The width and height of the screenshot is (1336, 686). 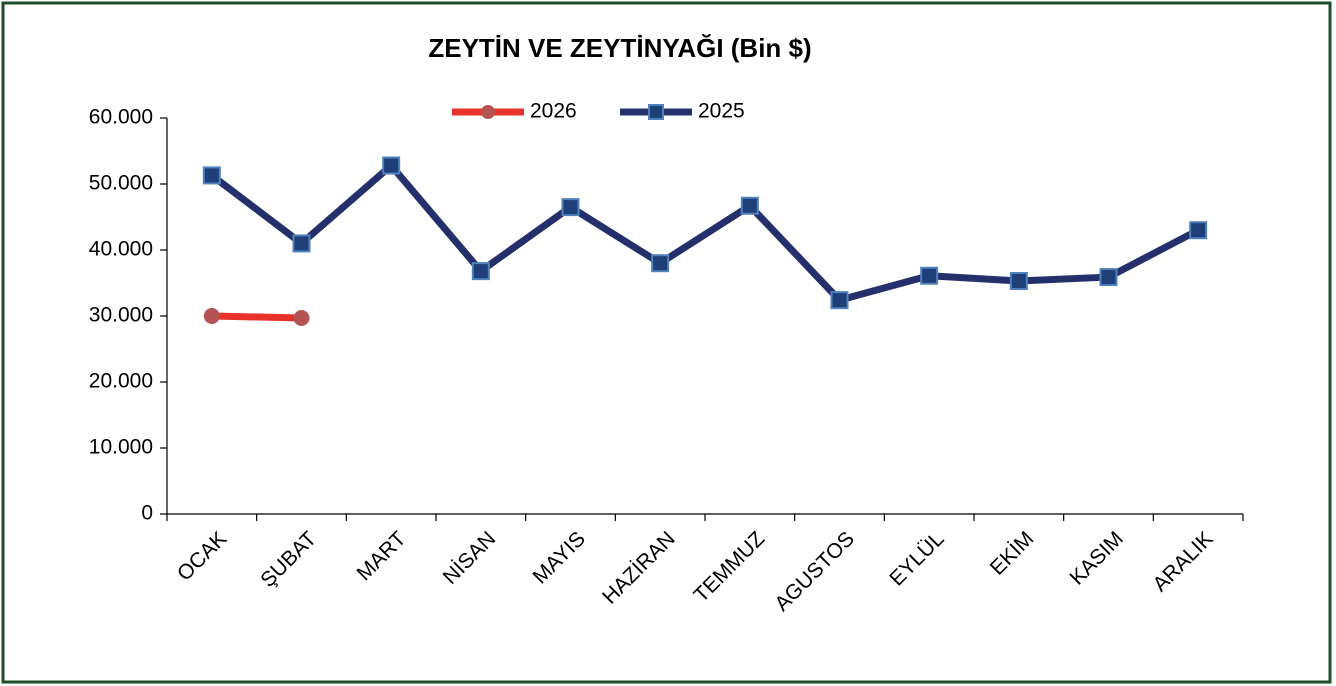 What do you see at coordinates (147, 513) in the screenshot?
I see `y-tick-label: 0` at bounding box center [147, 513].